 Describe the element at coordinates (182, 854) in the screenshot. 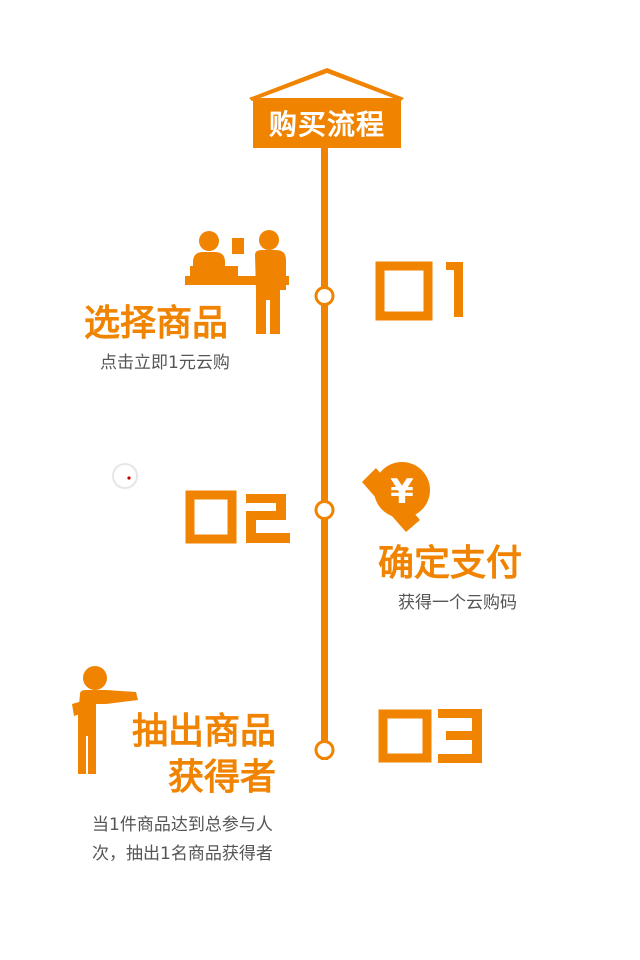

I see `step3-description-line2: 次，抽出1名商品获得者` at that location.